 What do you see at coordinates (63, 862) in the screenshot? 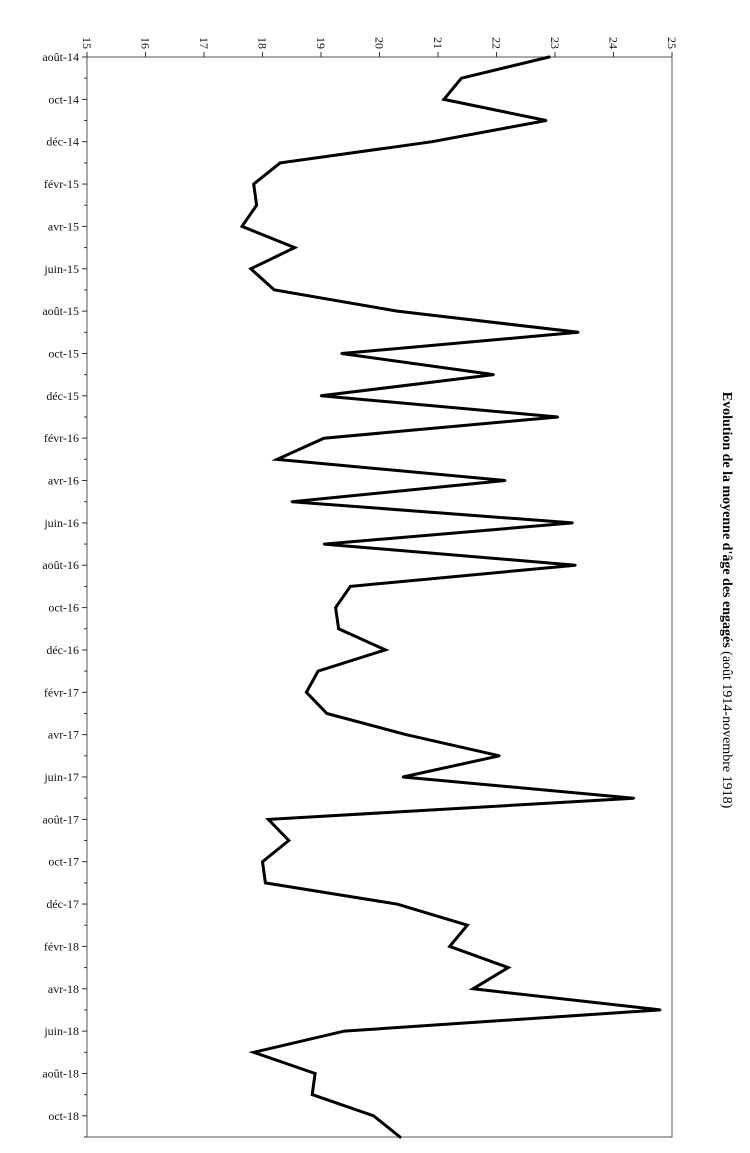
I see `category-tick-label: oct-17` at bounding box center [63, 862].